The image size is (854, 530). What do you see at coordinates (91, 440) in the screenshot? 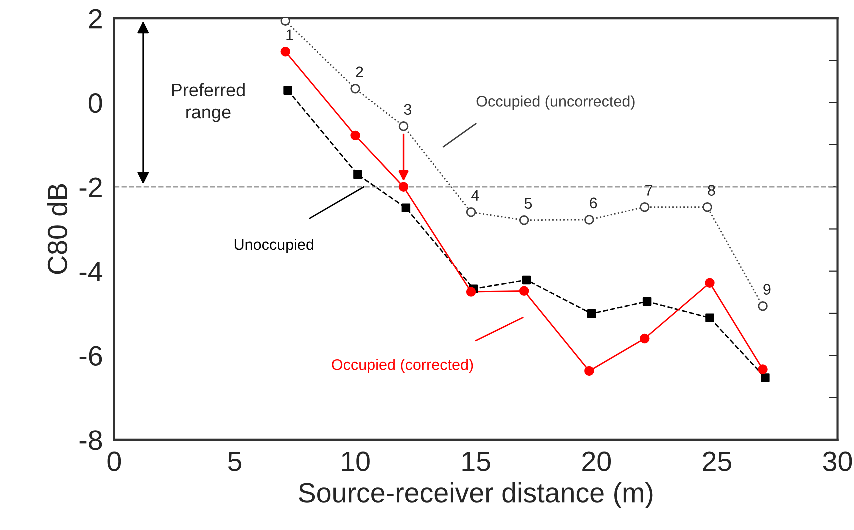
I see `y-tick-label: -8` at bounding box center [91, 440].